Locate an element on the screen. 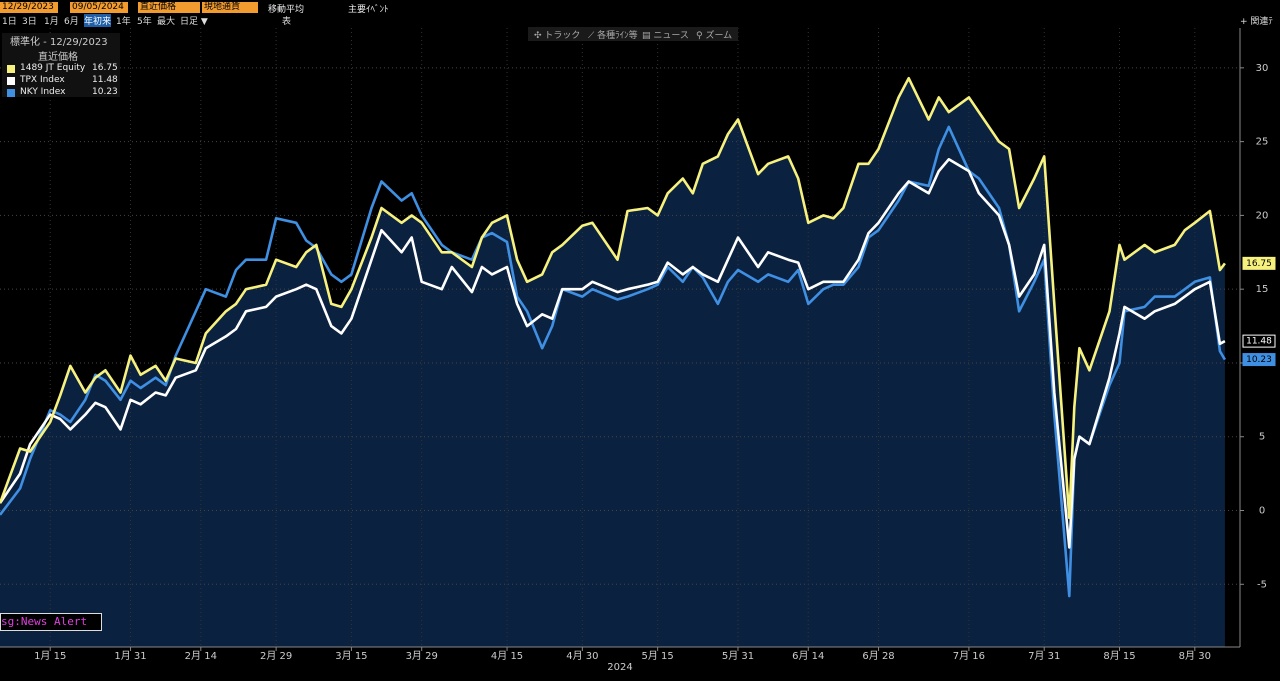 Image resolution: width=1280 pixels, height=681 pixels. y-tick-label: 15 is located at coordinates (1262, 289).